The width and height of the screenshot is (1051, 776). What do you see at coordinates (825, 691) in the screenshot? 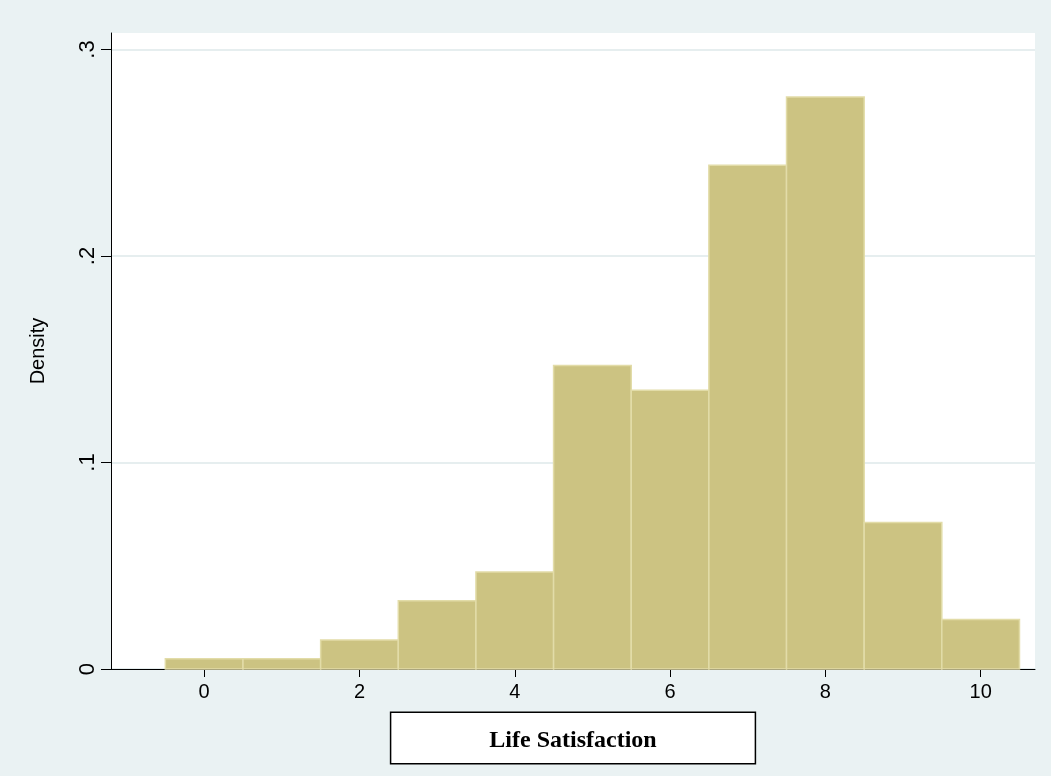
I see `x-tick-label: 8` at bounding box center [825, 691].